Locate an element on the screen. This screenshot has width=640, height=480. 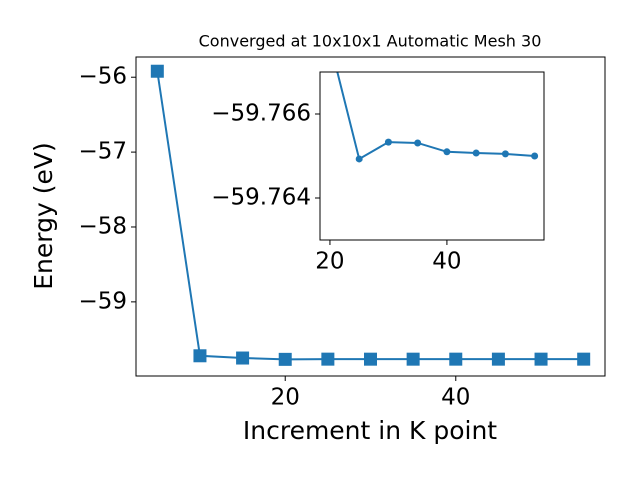
y-tick-label: −58 is located at coordinates (102, 226).